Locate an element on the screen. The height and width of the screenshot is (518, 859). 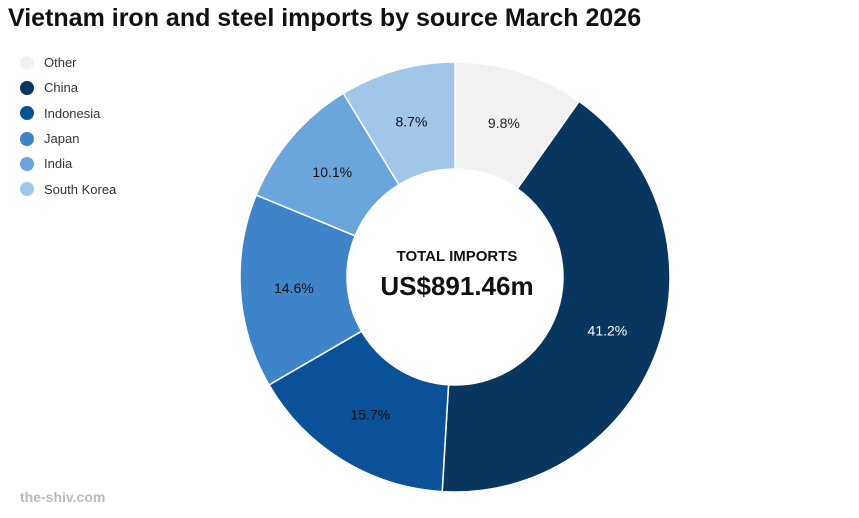
legend-label: India is located at coordinates (58, 164).